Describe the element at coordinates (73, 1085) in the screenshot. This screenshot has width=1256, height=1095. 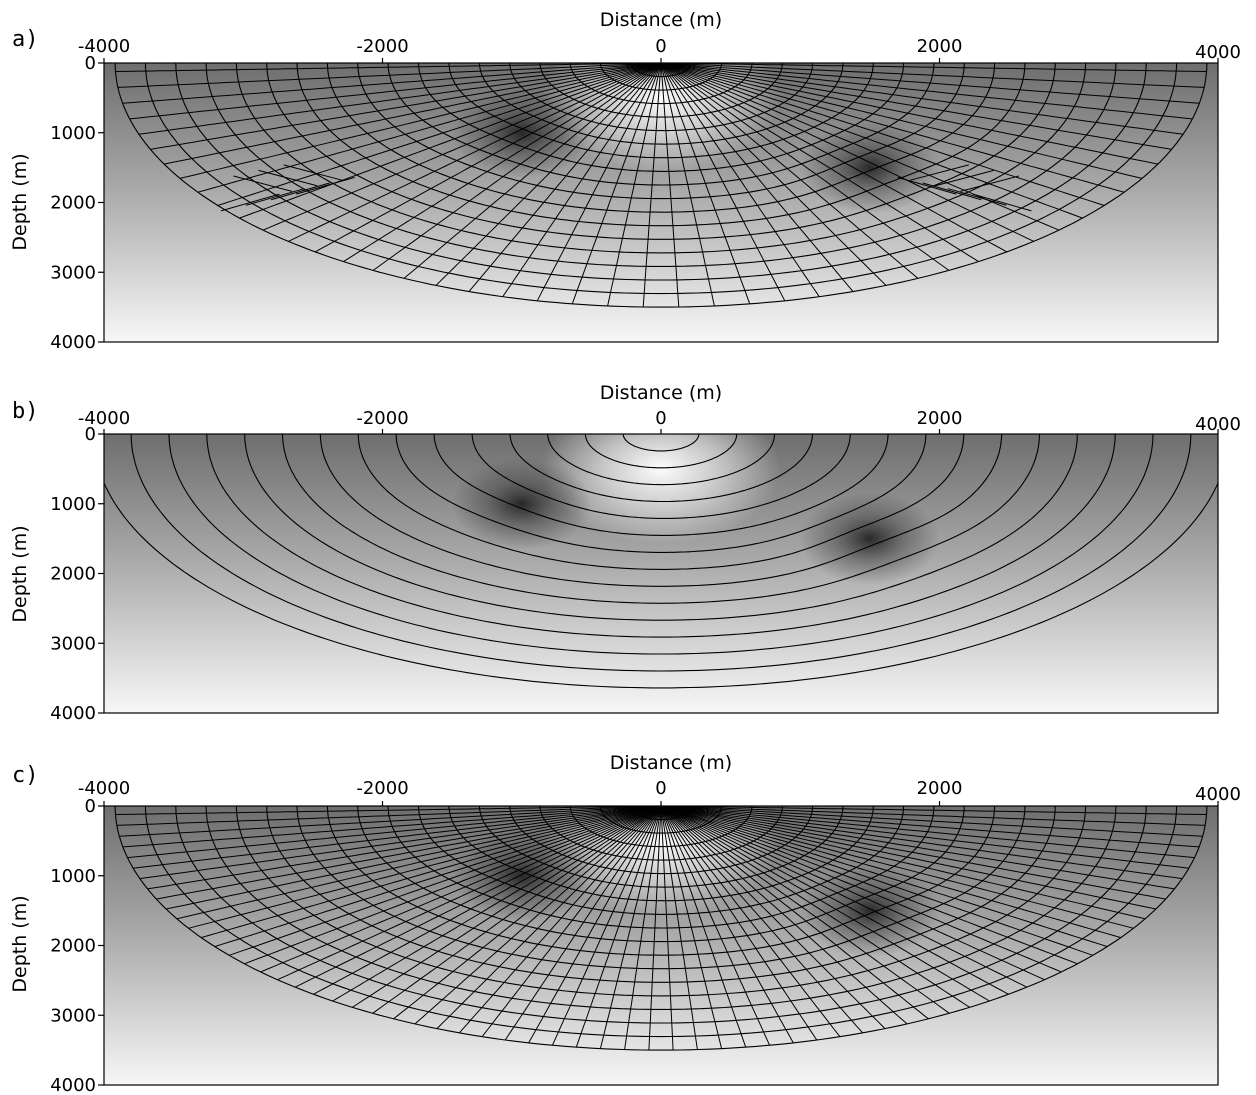
I see `y-tick-label: 4000` at that location.